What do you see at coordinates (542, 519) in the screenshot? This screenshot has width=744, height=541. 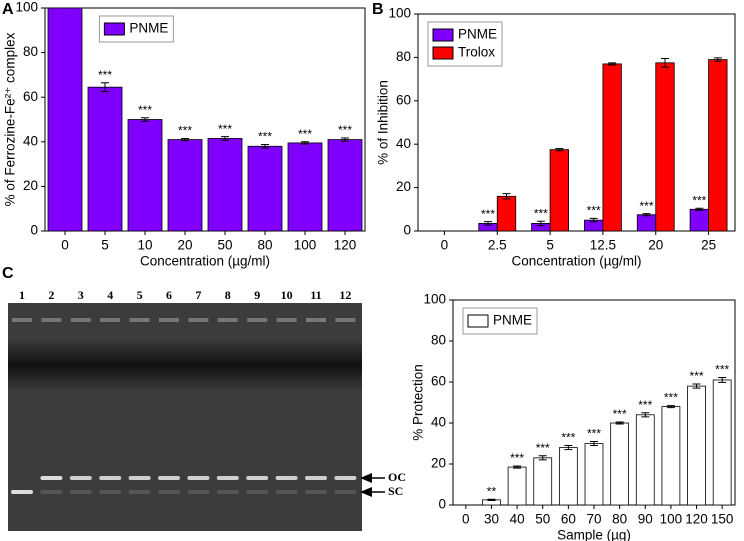 I see `x-tick-label: 50` at bounding box center [542, 519].